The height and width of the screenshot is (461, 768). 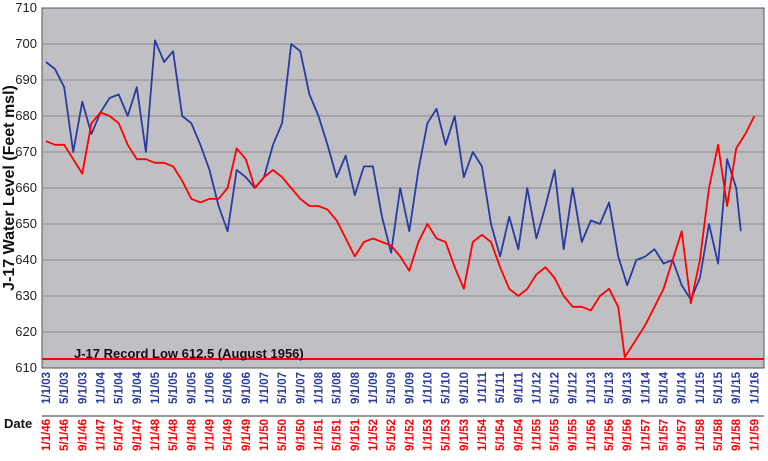 What do you see at coordinates (102, 387) in the screenshot?
I see `x-tick-label: 1/1/04` at bounding box center [102, 387].